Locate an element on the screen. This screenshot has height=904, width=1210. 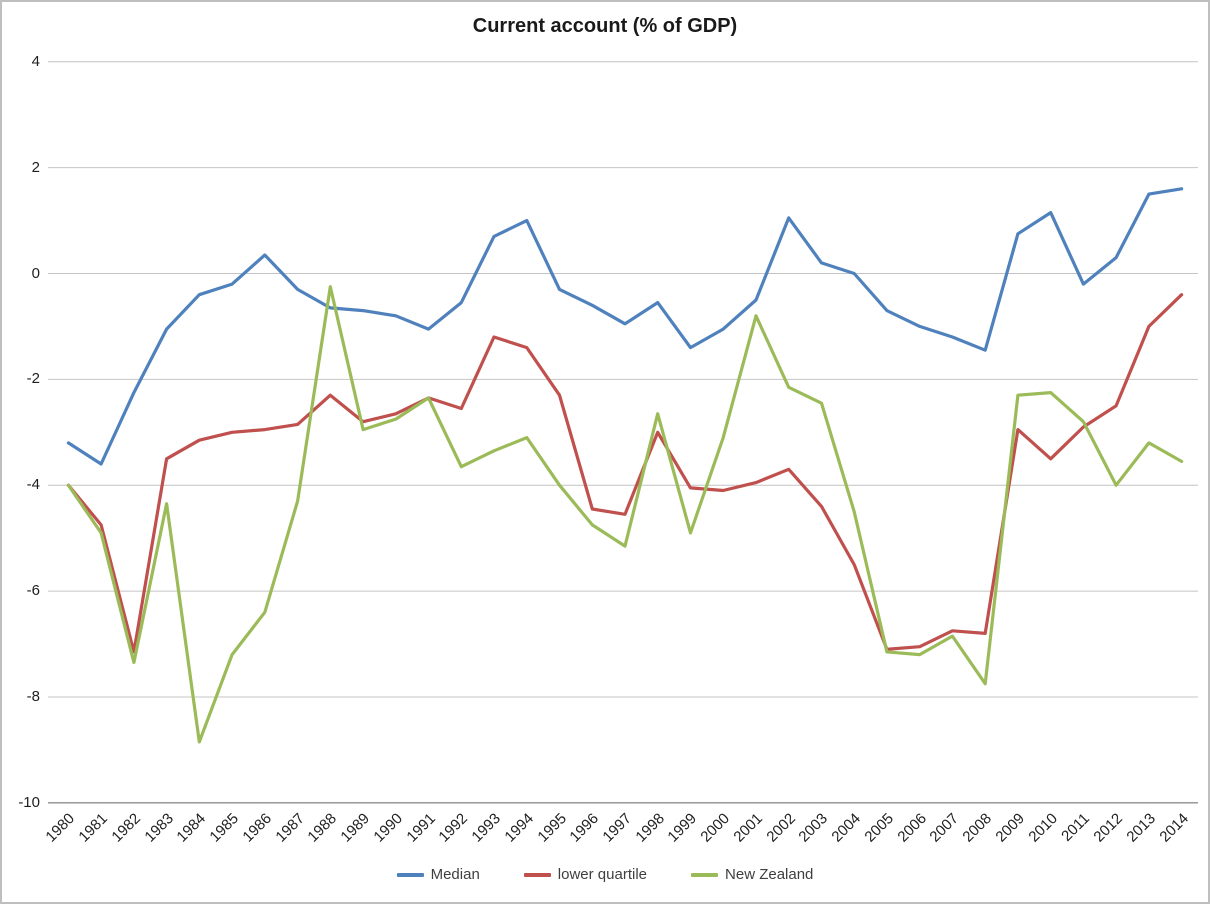
legend-item-new-zealand: New Zealand is located at coordinates (752, 874).